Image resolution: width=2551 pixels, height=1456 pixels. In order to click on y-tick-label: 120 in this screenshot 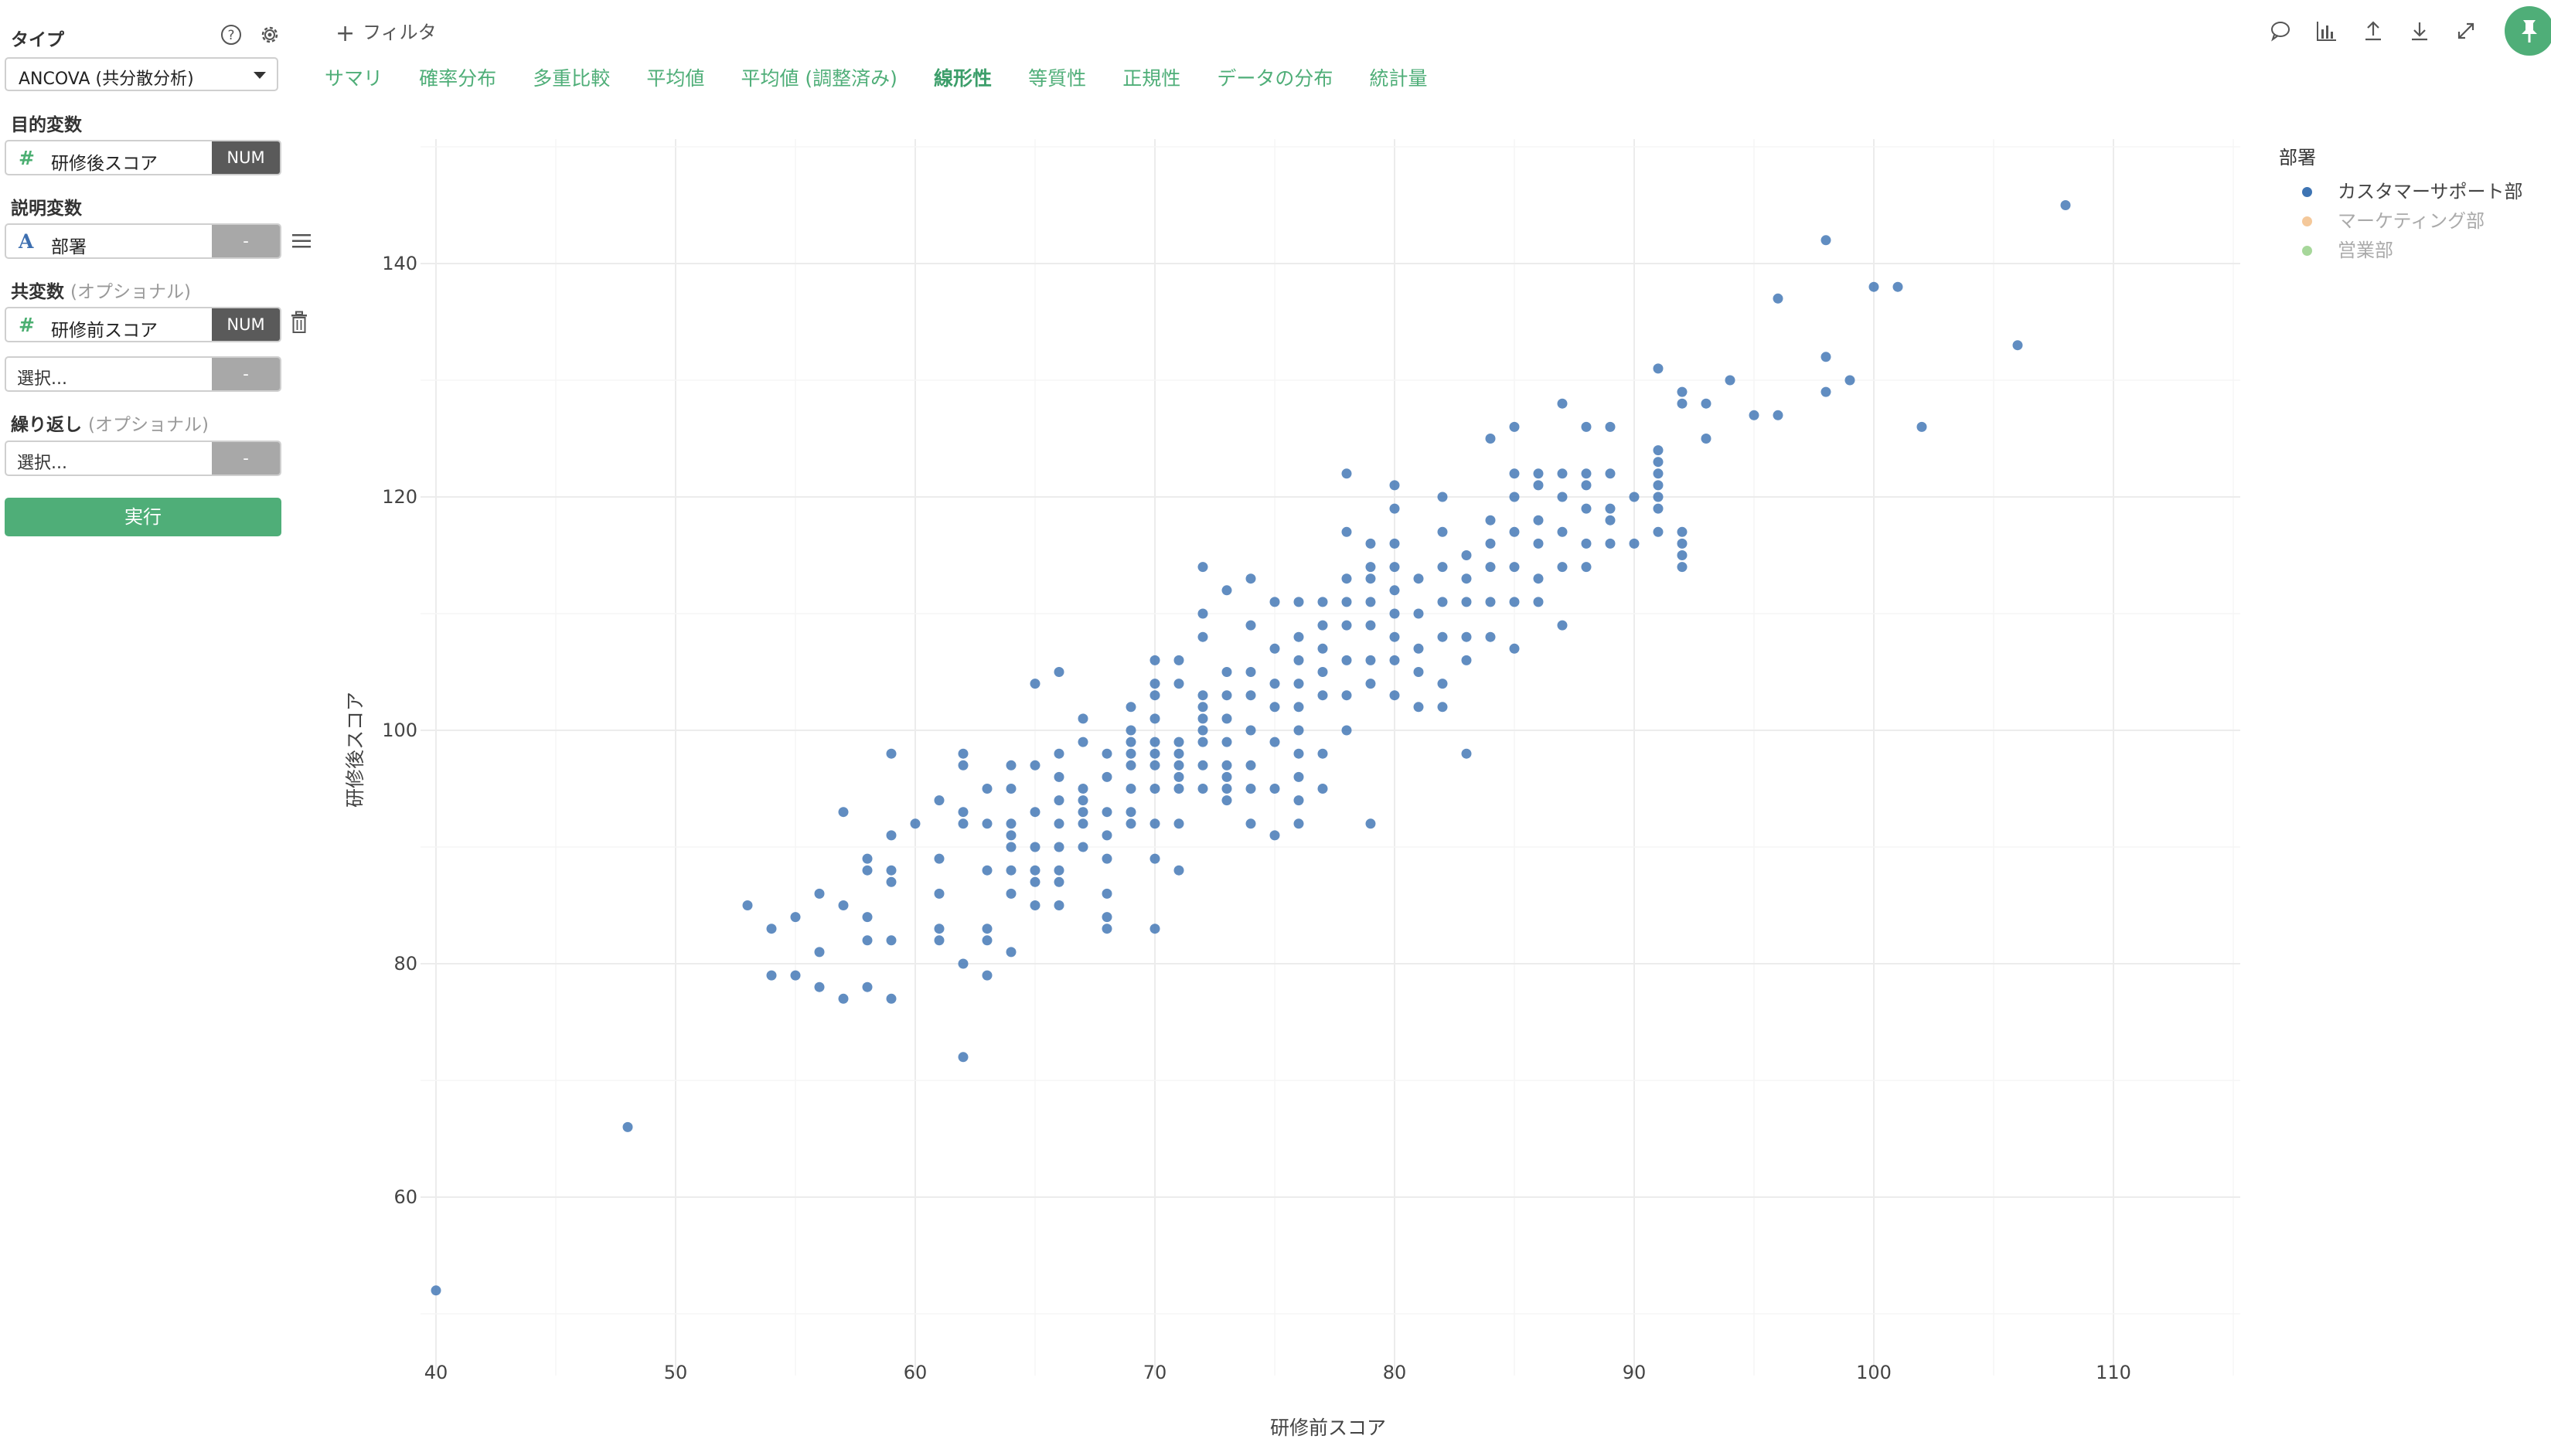, I will do `click(399, 497)`.